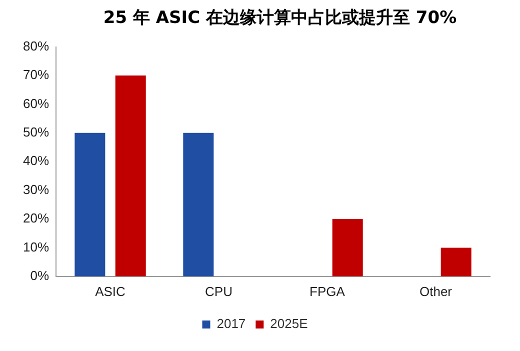 The height and width of the screenshot is (351, 520). Describe the element at coordinates (218, 291) in the screenshot. I see `x-tick-label: CPU` at that location.